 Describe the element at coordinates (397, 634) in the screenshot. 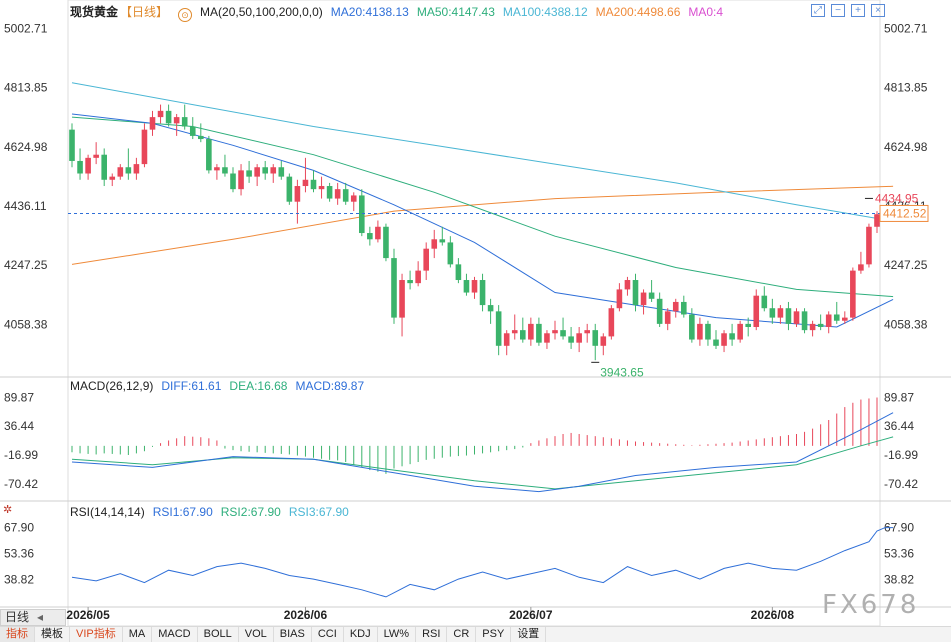

I see `toolbar-tab: LW%` at that location.